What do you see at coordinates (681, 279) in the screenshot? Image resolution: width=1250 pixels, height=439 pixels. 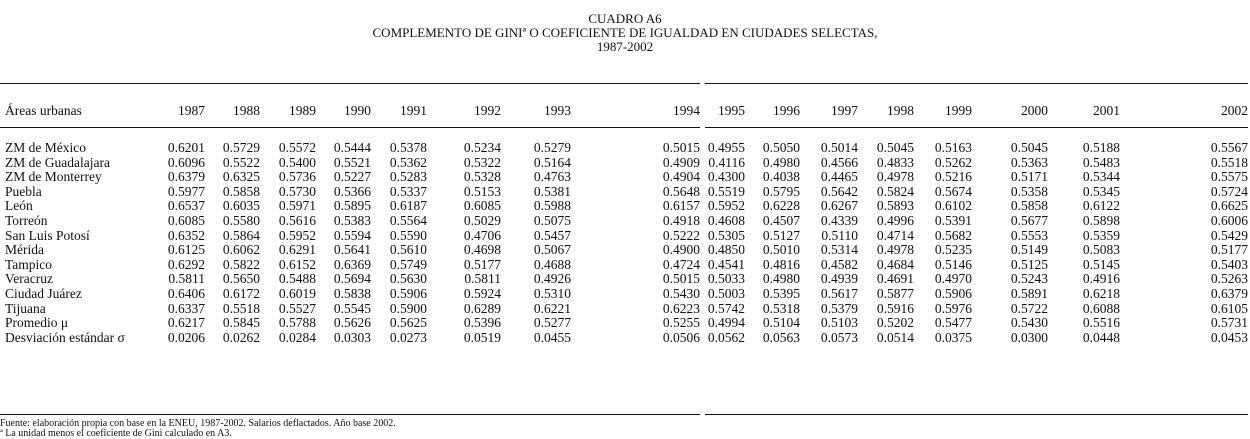 I see `value-cell: 0.5015` at bounding box center [681, 279].